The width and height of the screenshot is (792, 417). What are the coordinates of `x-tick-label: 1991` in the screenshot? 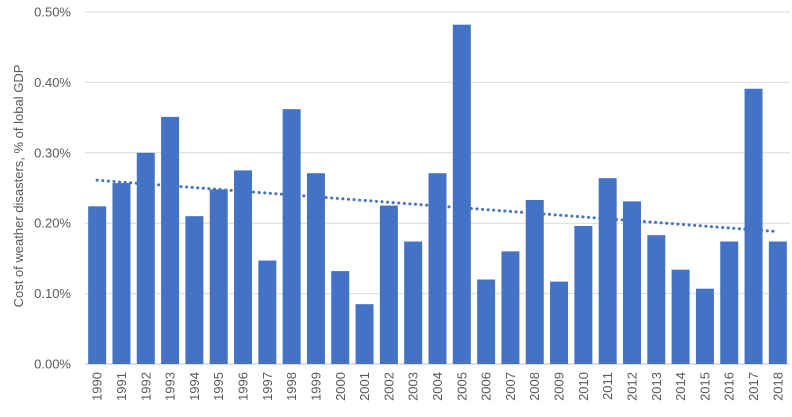 It's located at (121, 386).